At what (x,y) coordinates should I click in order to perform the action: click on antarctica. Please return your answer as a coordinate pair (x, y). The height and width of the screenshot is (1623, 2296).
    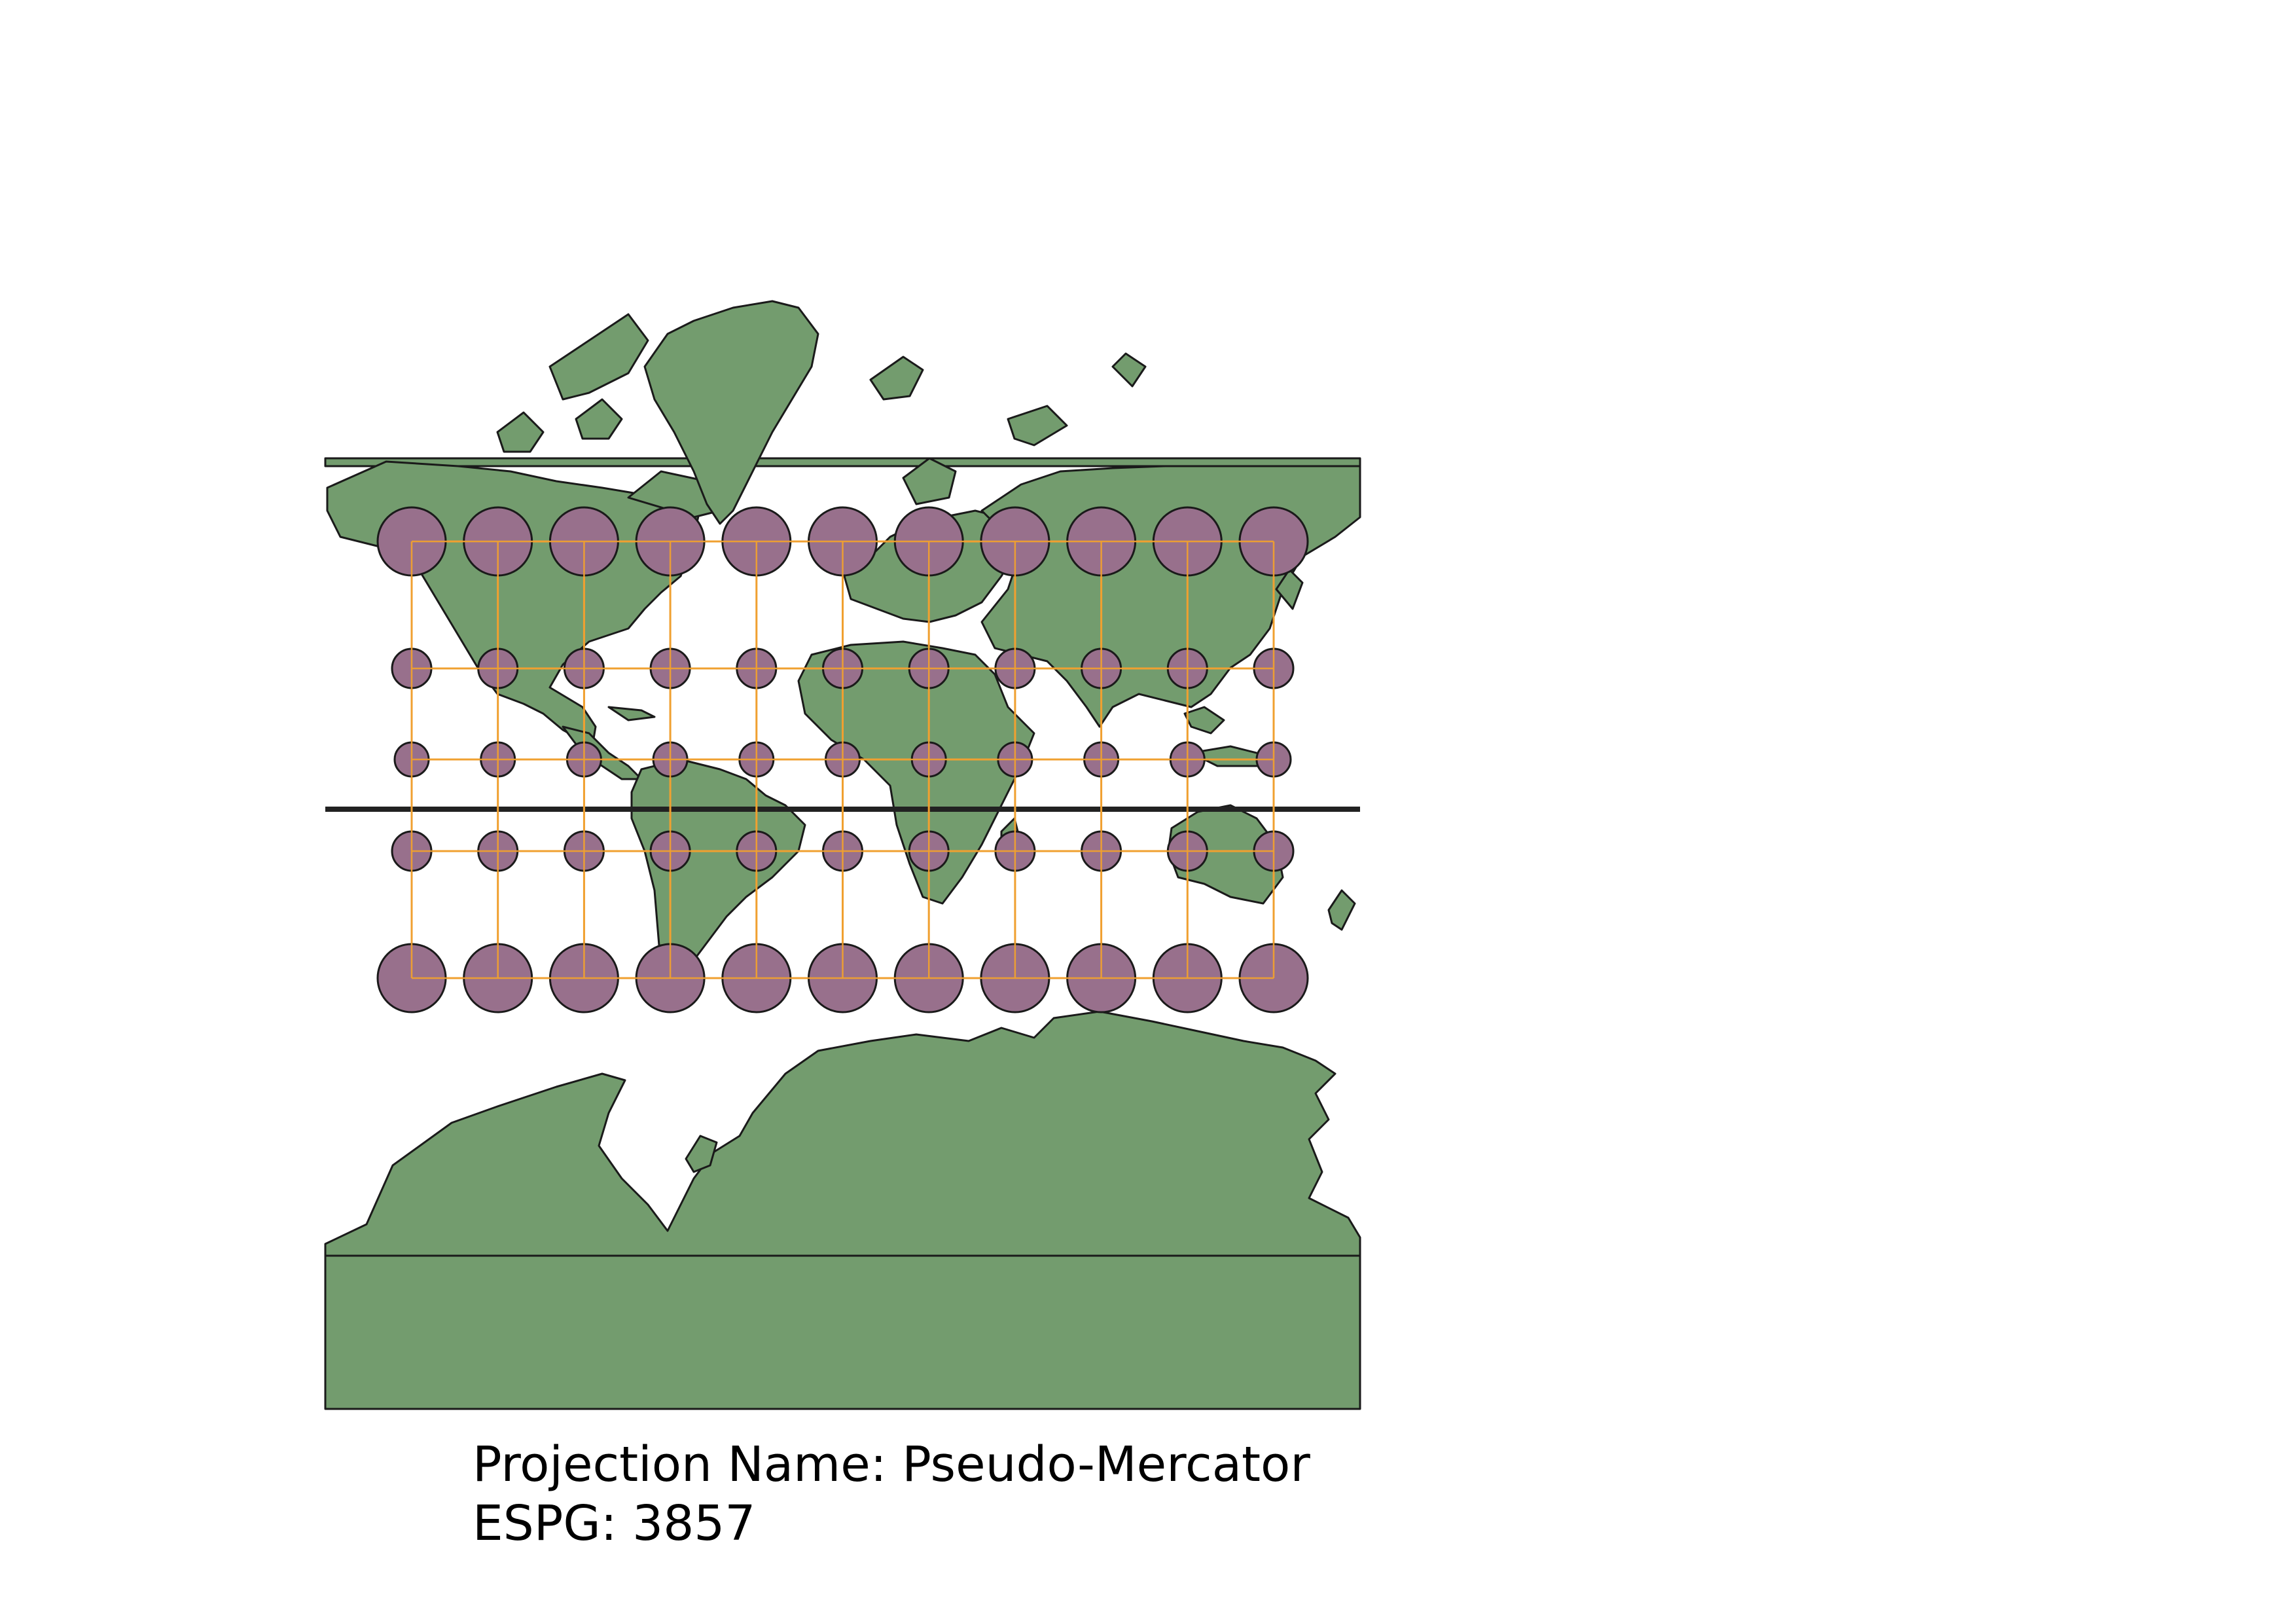
    Looking at the image, I should click on (842, 1210).